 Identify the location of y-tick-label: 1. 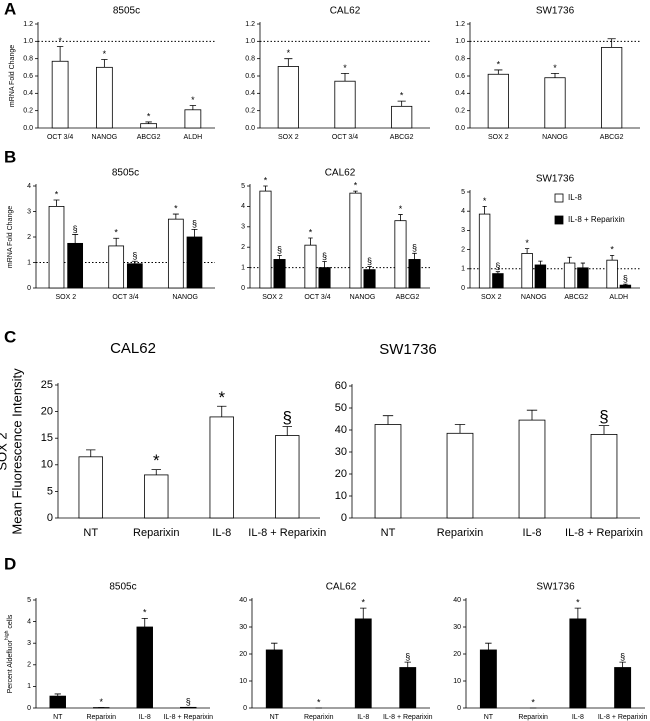
(29, 686).